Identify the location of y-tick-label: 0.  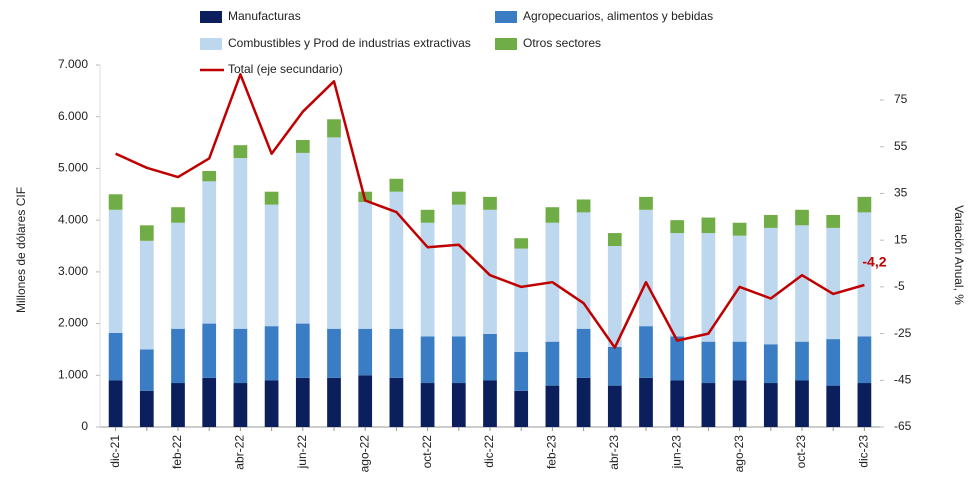
(84, 426).